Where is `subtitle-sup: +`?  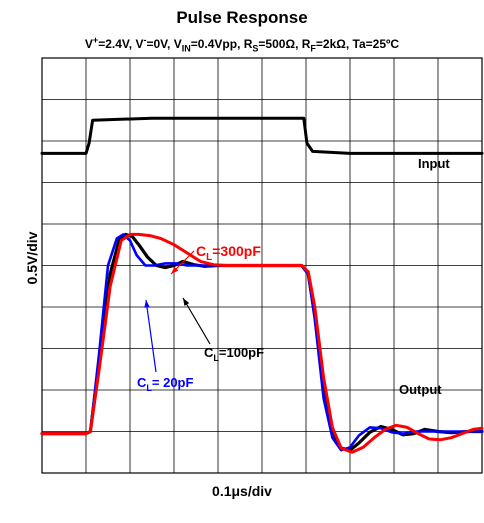
subtitle-sup: + is located at coordinates (95, 40).